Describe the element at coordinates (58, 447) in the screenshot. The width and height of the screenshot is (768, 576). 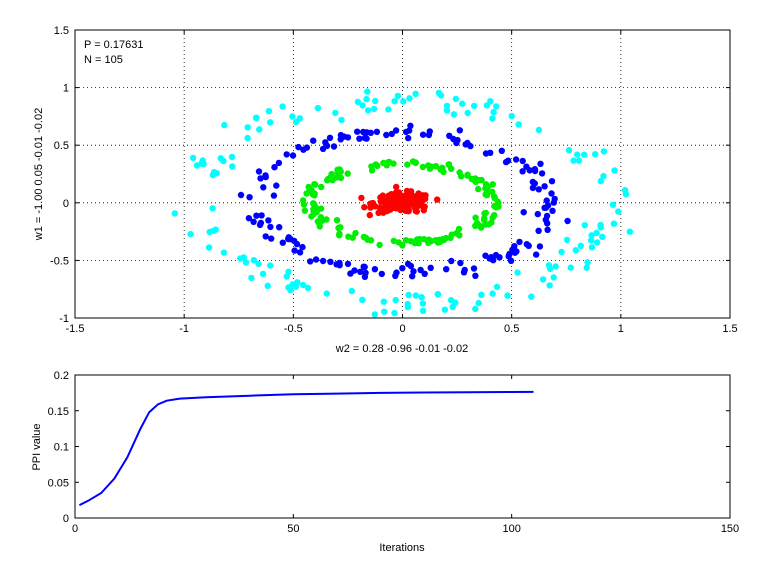
I see `line-plot-y-tick-labels: 0 0.05 0.1 0.15 0.2` at that location.